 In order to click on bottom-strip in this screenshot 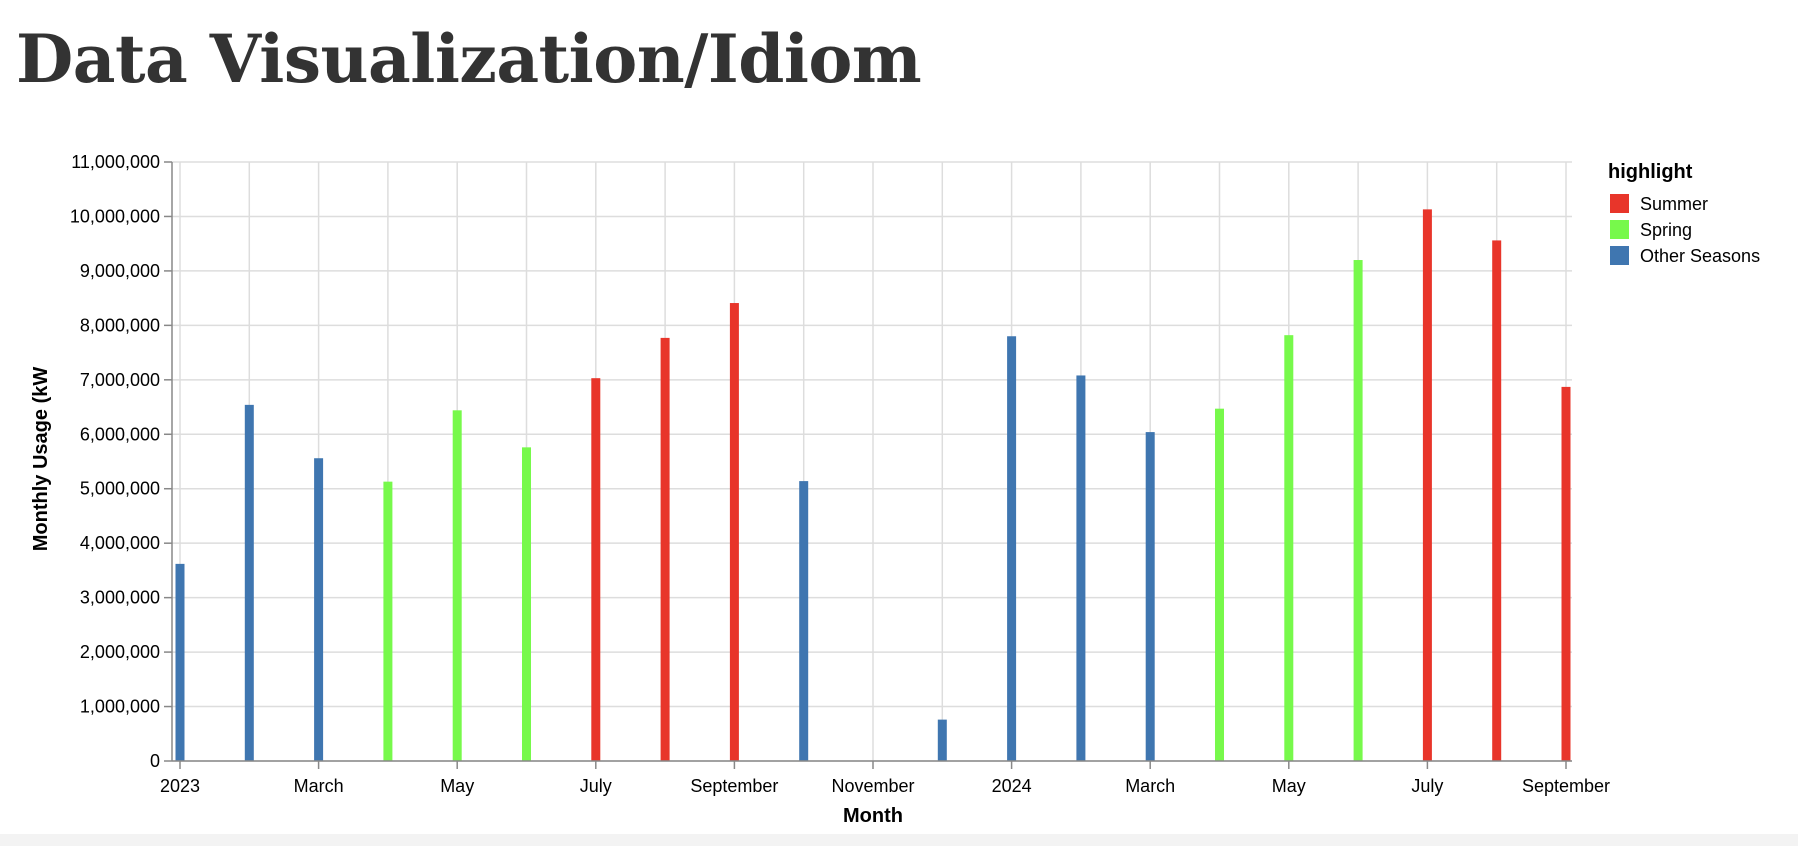, I will do `click(899, 840)`.